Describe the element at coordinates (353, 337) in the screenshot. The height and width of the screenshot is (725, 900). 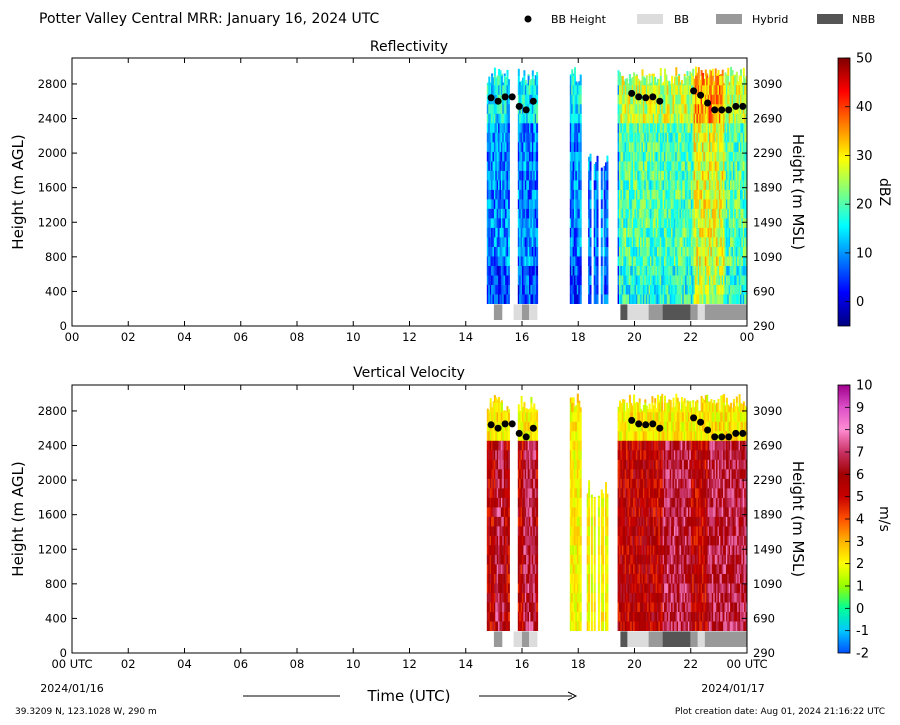
I see `x-tick-label: 10` at that location.